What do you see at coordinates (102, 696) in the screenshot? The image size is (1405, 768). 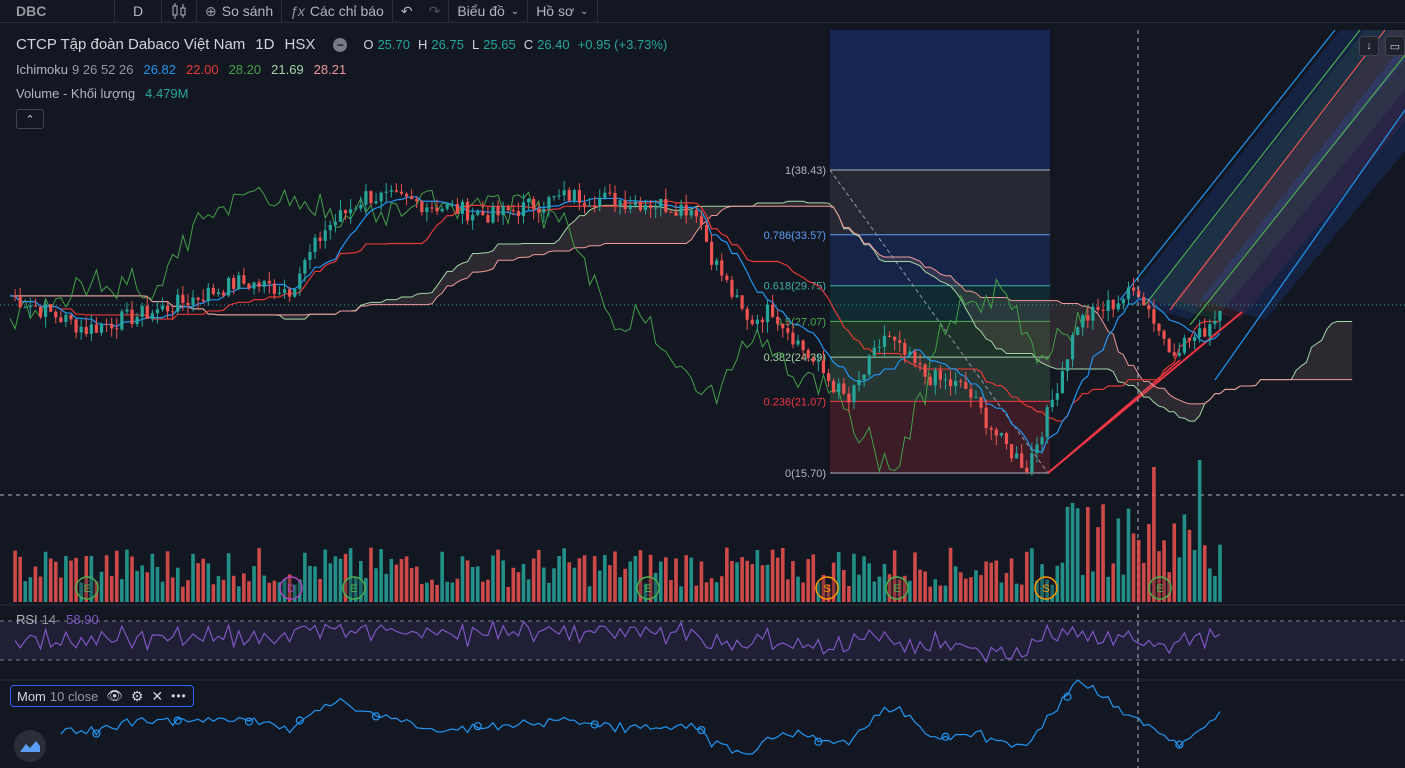 I see `mom-legend: Mom 10 close 👁 ⚙ ✕ •••` at bounding box center [102, 696].